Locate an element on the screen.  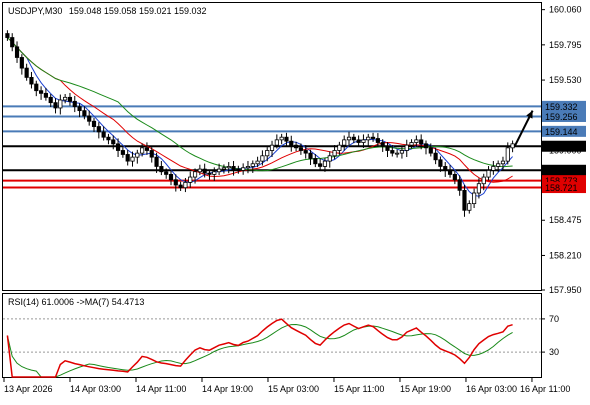
time-tick-label: 13 Apr 2026 is located at coordinates (28, 389).